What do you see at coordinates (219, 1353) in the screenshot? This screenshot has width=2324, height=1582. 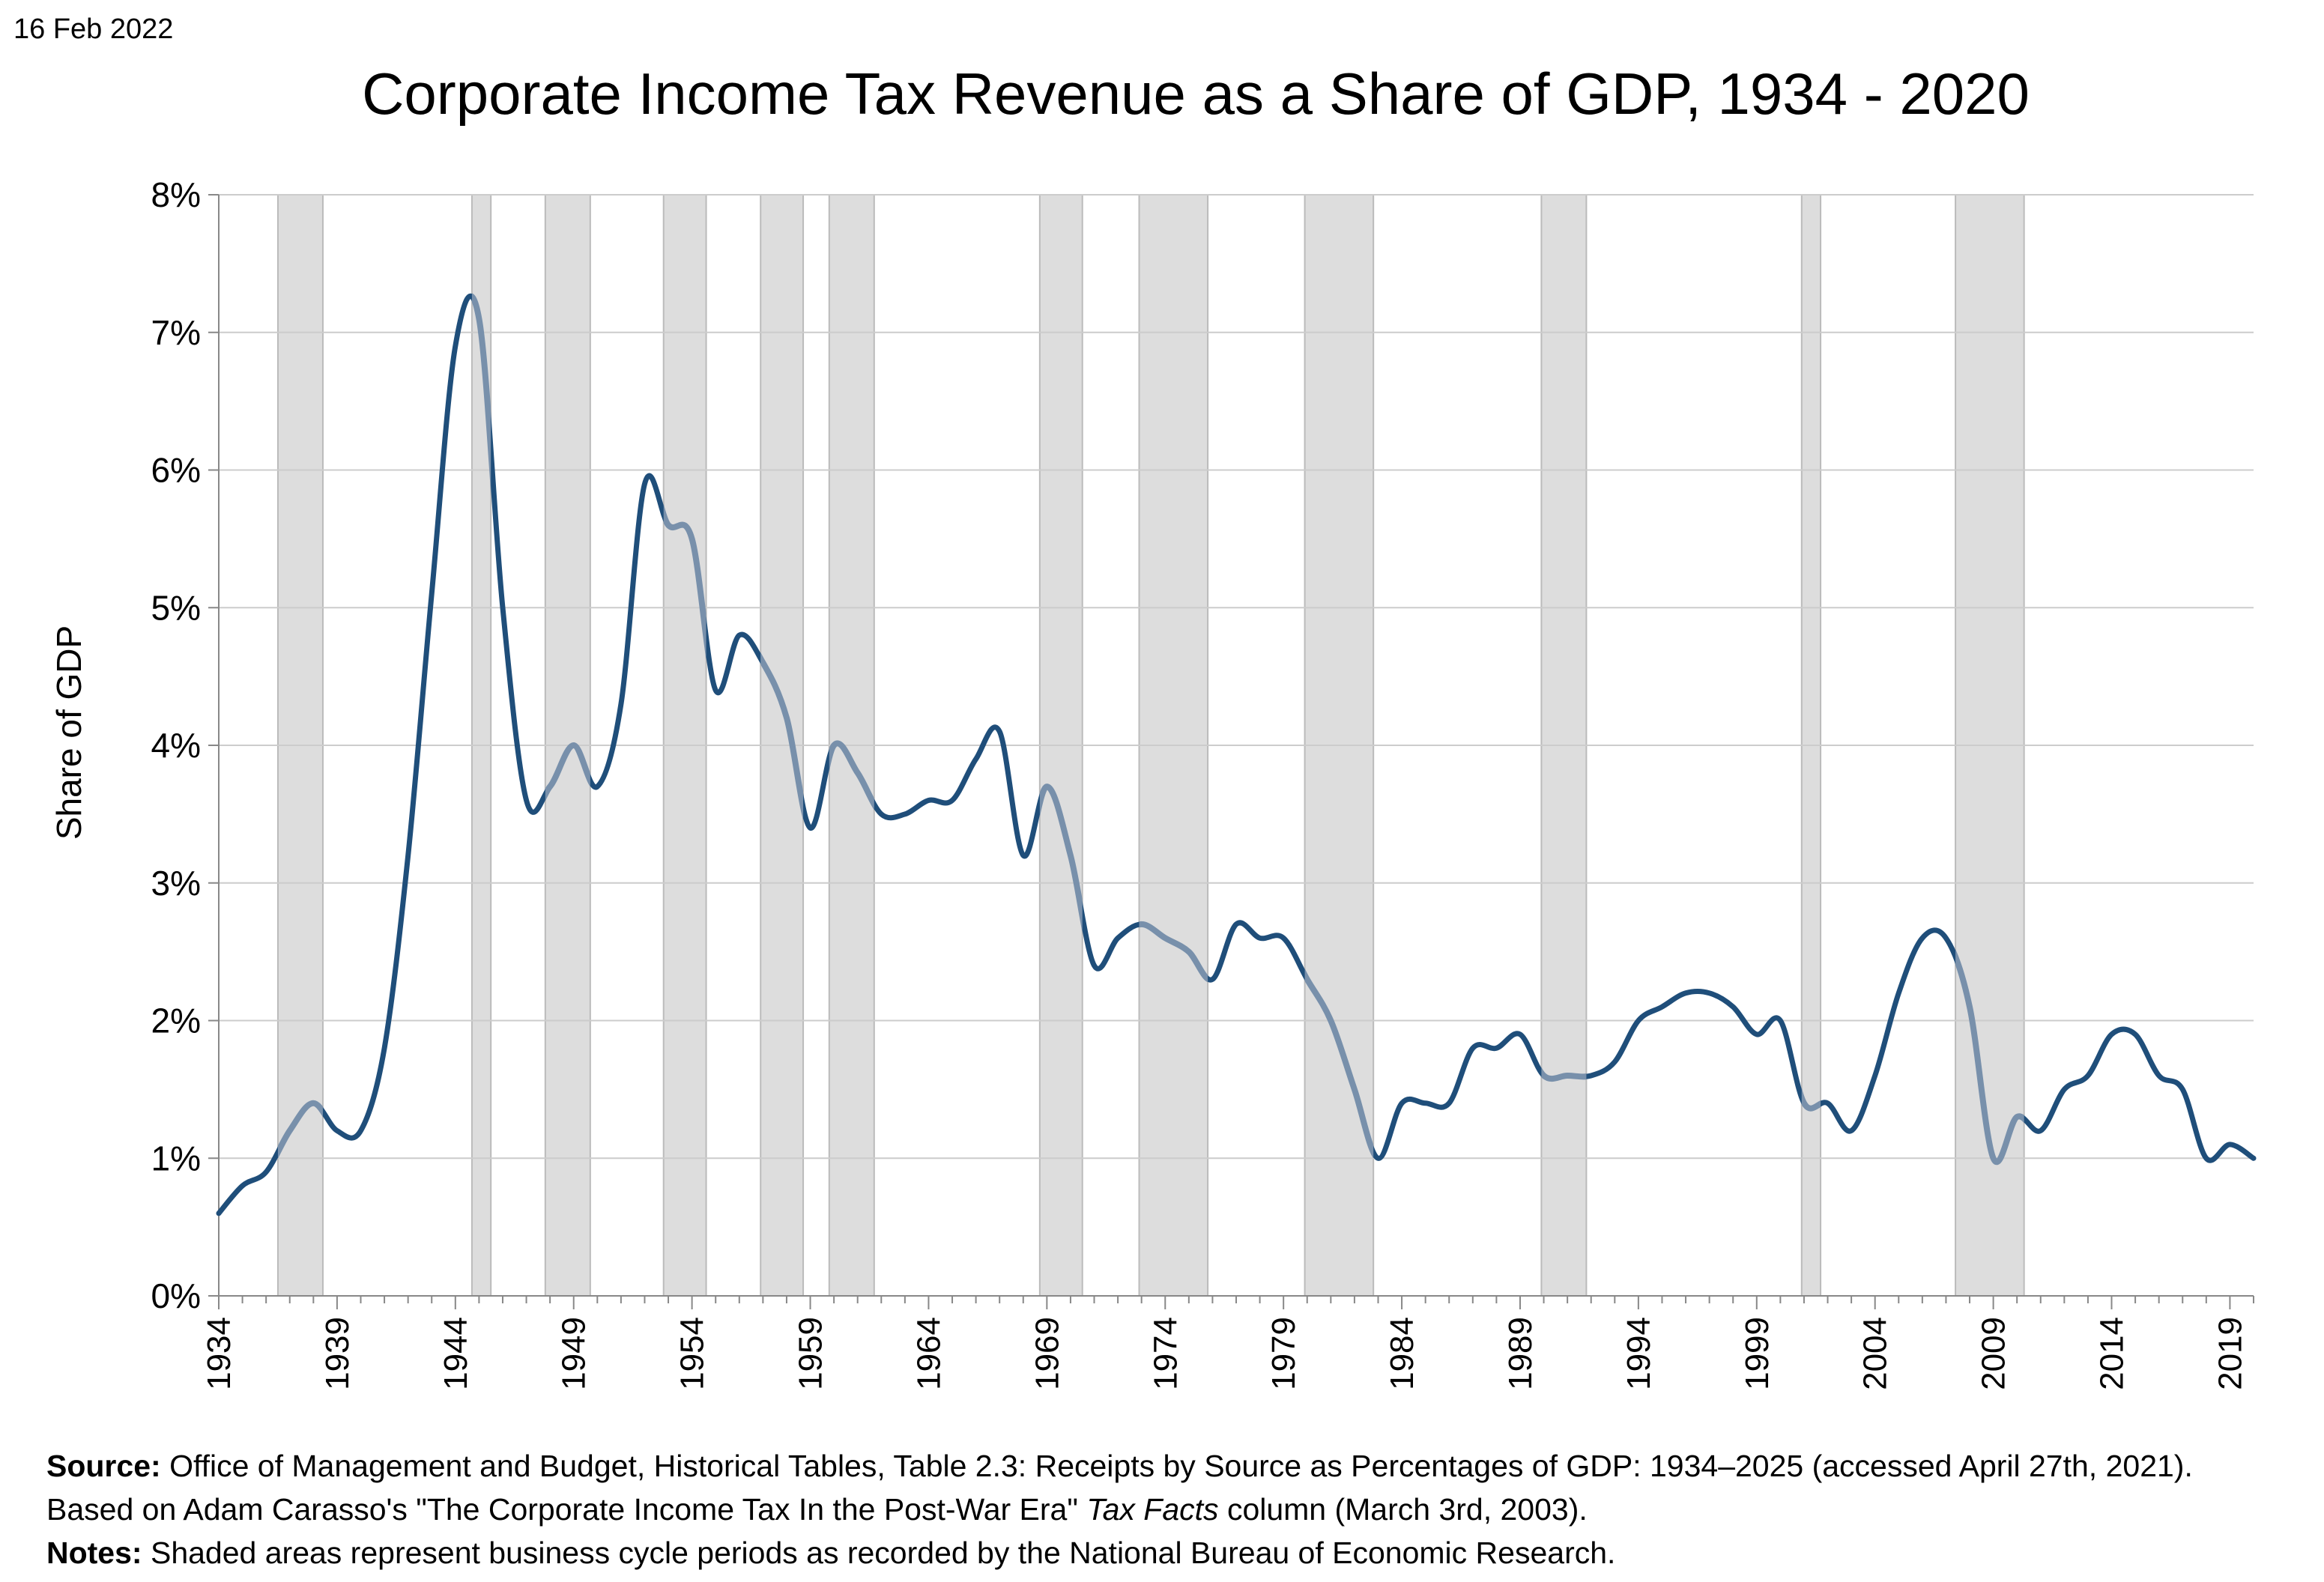 I see `x-tick-label: 1934` at bounding box center [219, 1353].